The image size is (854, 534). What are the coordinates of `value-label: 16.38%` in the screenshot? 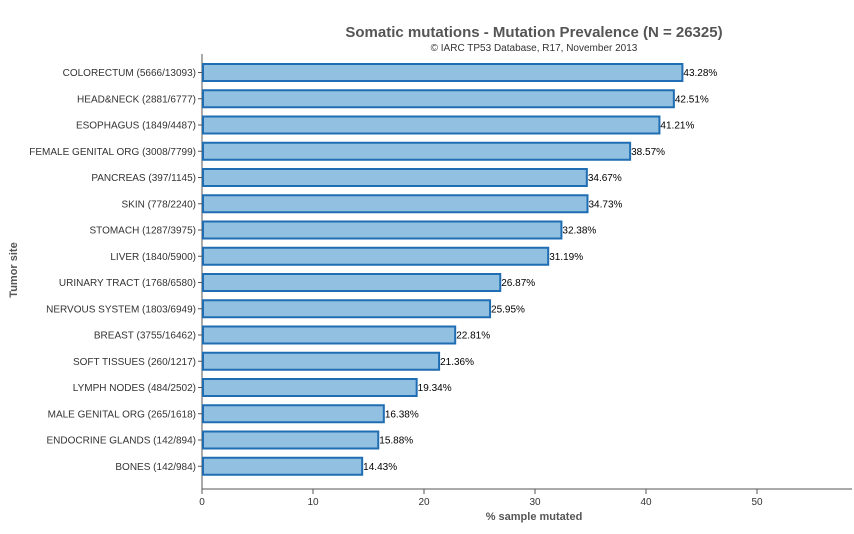 It's located at (402, 414).